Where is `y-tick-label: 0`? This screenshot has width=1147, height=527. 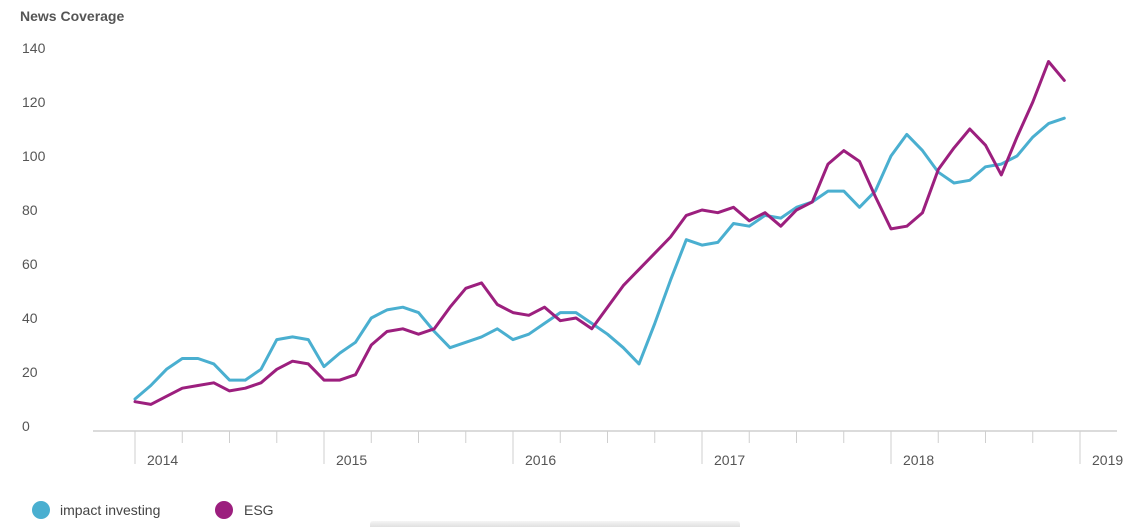
y-tick-label: 0 is located at coordinates (26, 426).